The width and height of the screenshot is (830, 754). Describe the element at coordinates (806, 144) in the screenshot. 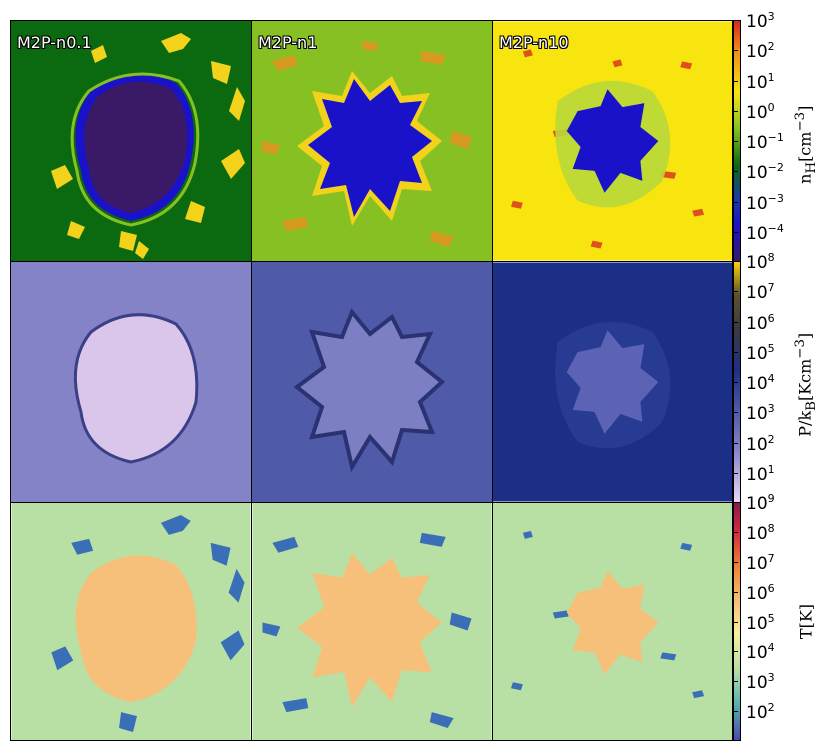

I see `colorbar-label-density: nH[cm−3]` at that location.